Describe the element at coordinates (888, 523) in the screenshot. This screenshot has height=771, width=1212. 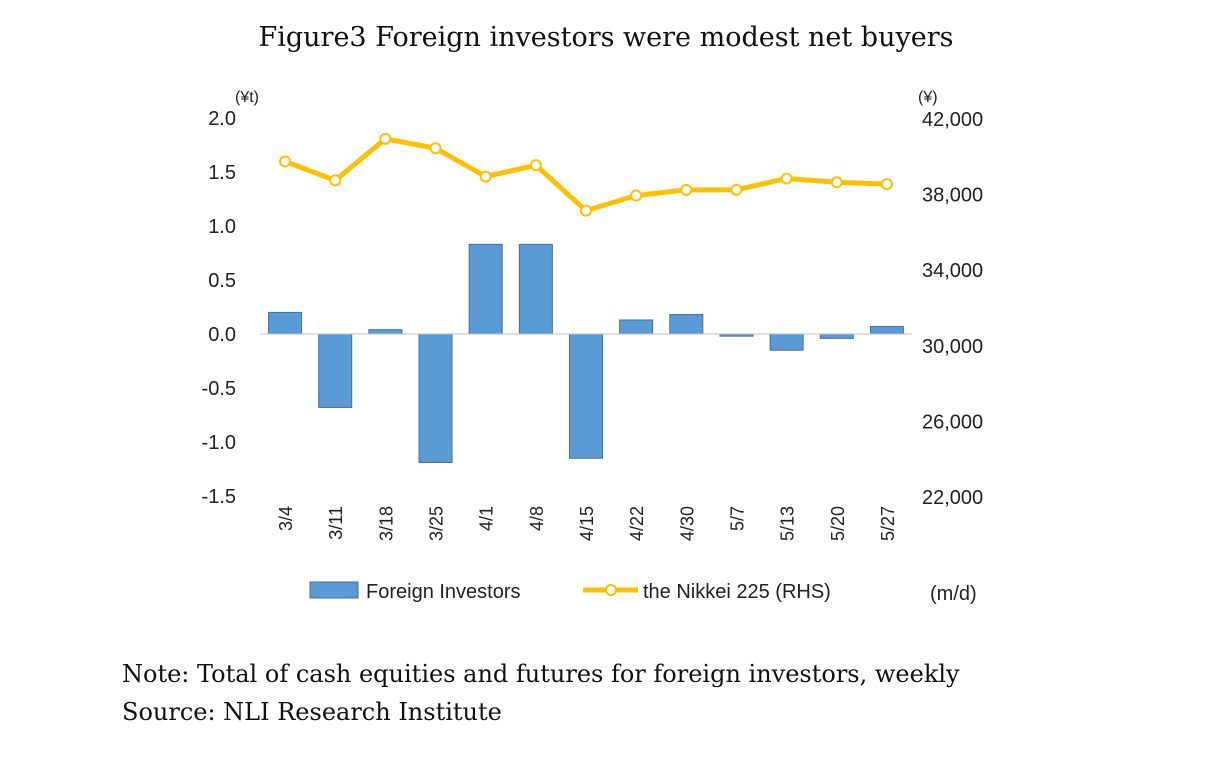
I see `x-tick-label: 5/27` at that location.